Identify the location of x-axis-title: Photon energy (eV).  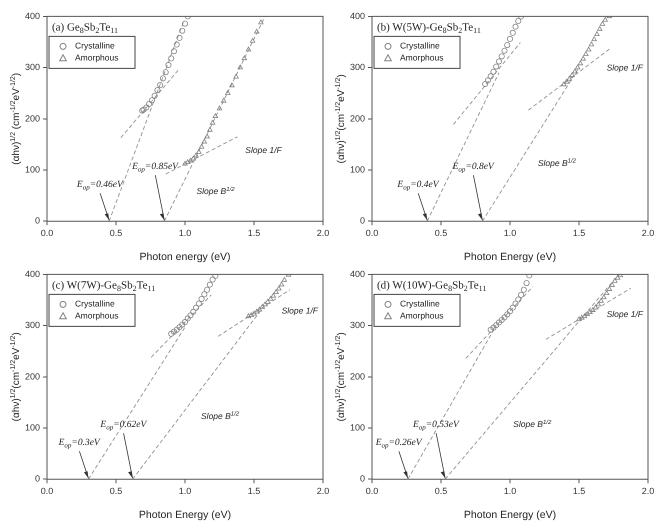
(185, 257).